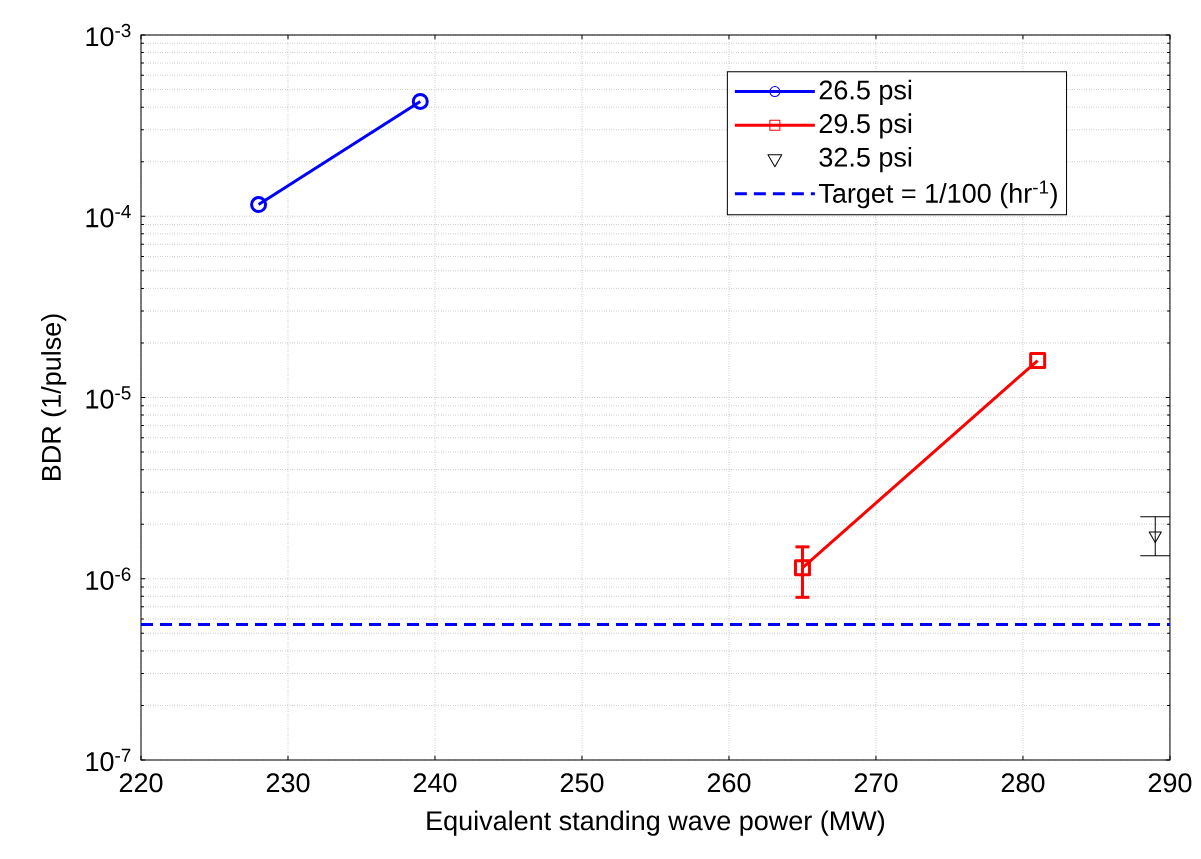 This screenshot has width=1201, height=859. Describe the element at coordinates (1023, 783) in the screenshot. I see `x-tick-label: 280` at that location.